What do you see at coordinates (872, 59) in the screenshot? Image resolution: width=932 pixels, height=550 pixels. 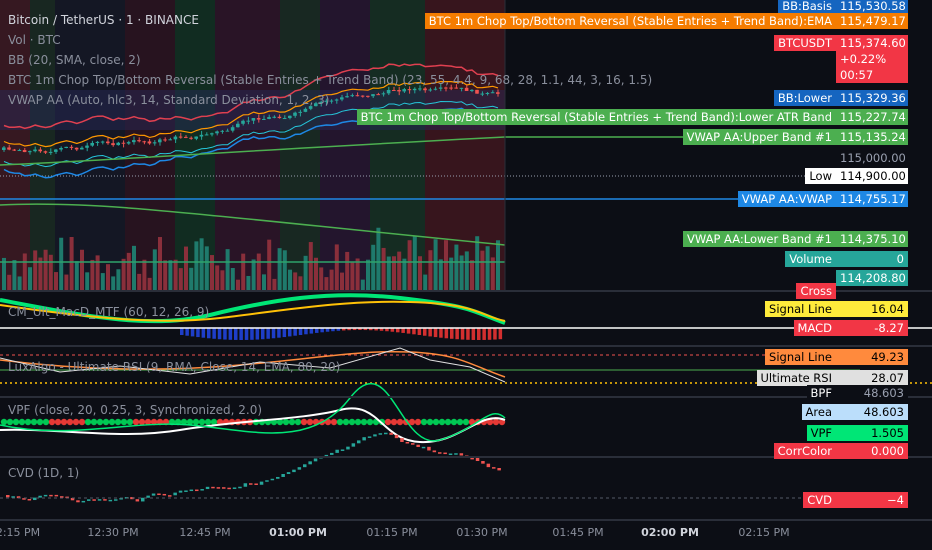 I see `price-change-percent: +0.22%` at bounding box center [872, 59].